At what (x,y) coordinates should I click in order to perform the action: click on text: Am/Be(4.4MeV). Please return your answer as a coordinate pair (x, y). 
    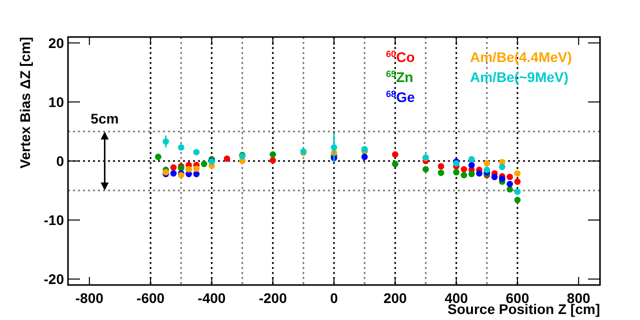
    Looking at the image, I should click on (521, 57).